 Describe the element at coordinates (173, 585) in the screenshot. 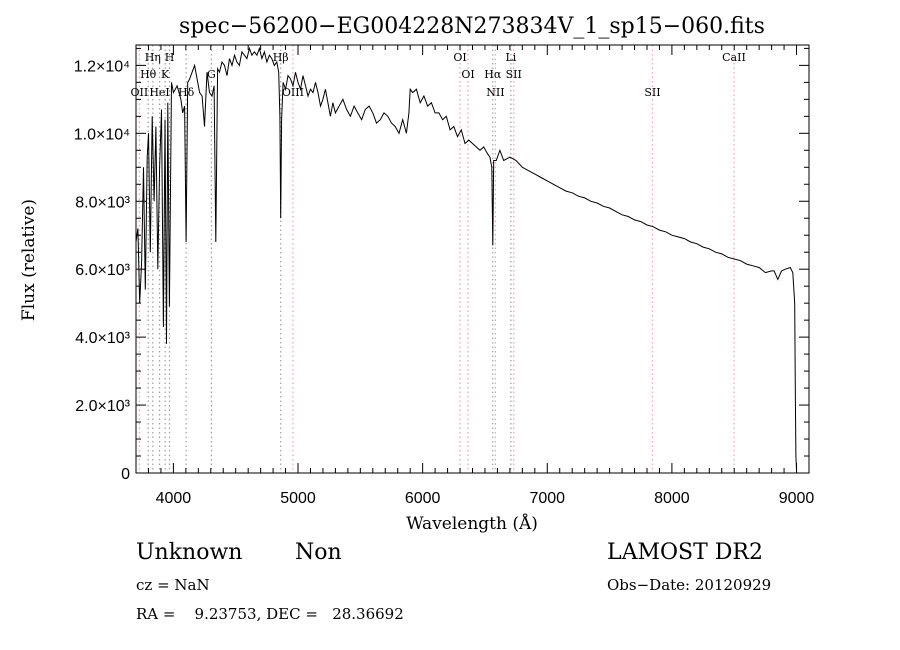

I see `redshift-cz: cz = NaN` at that location.